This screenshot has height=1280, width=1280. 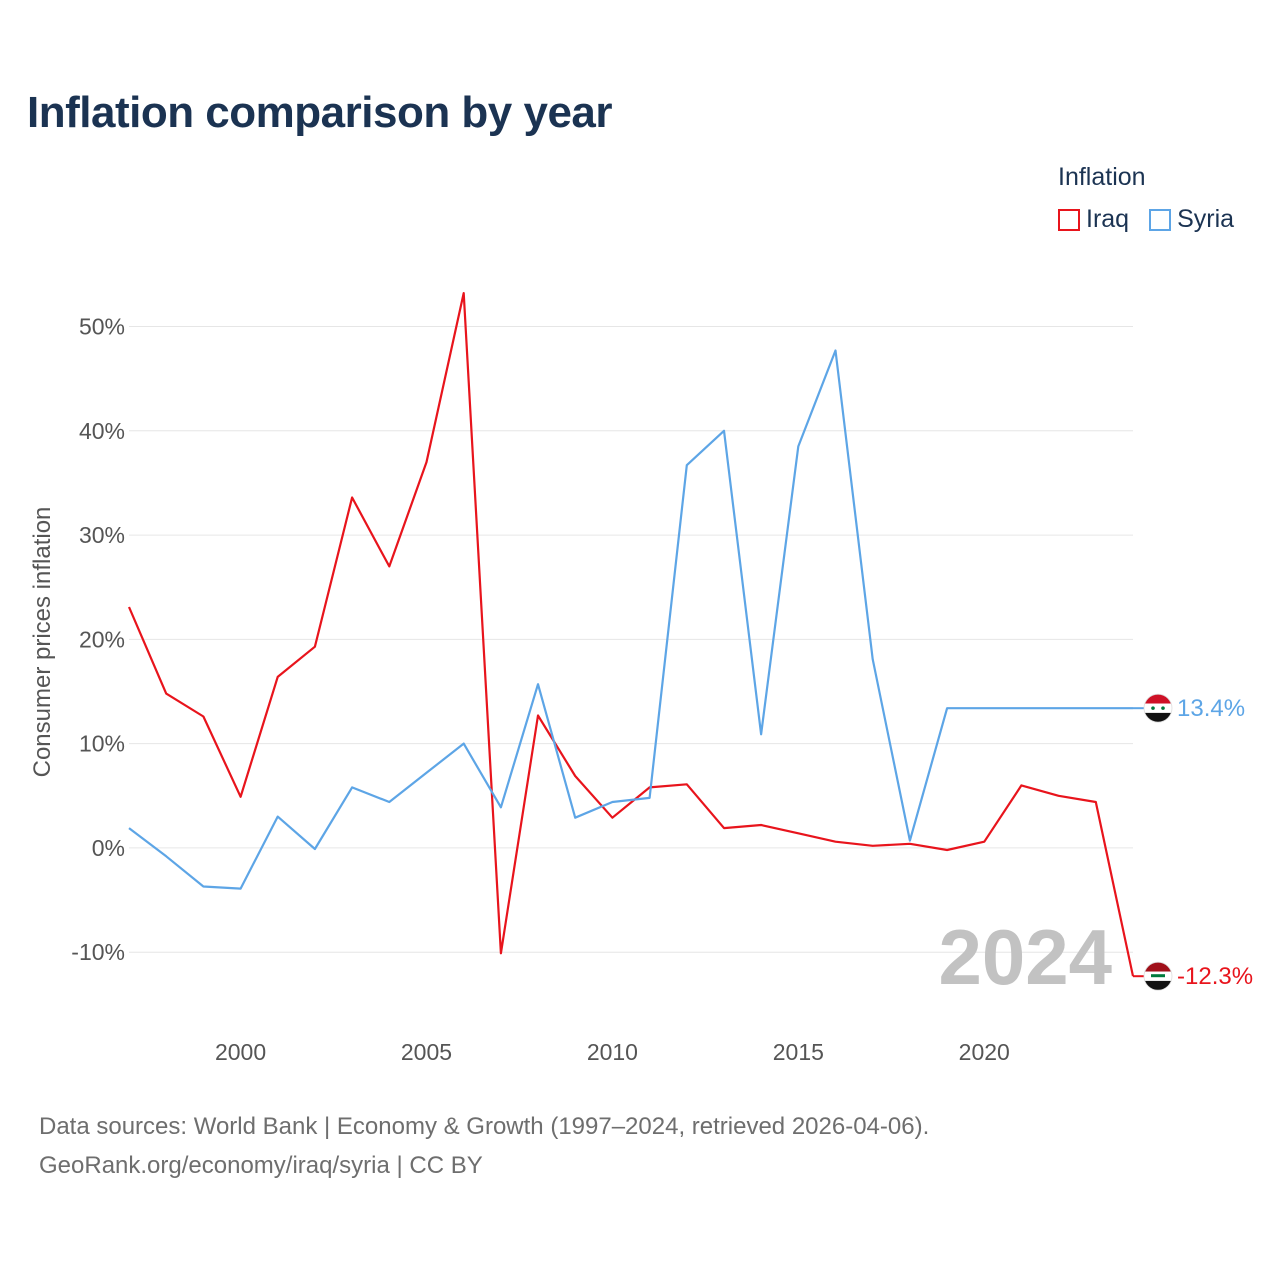 I want to click on x-tick-label-3: 2015, so click(x=798, y=1052).